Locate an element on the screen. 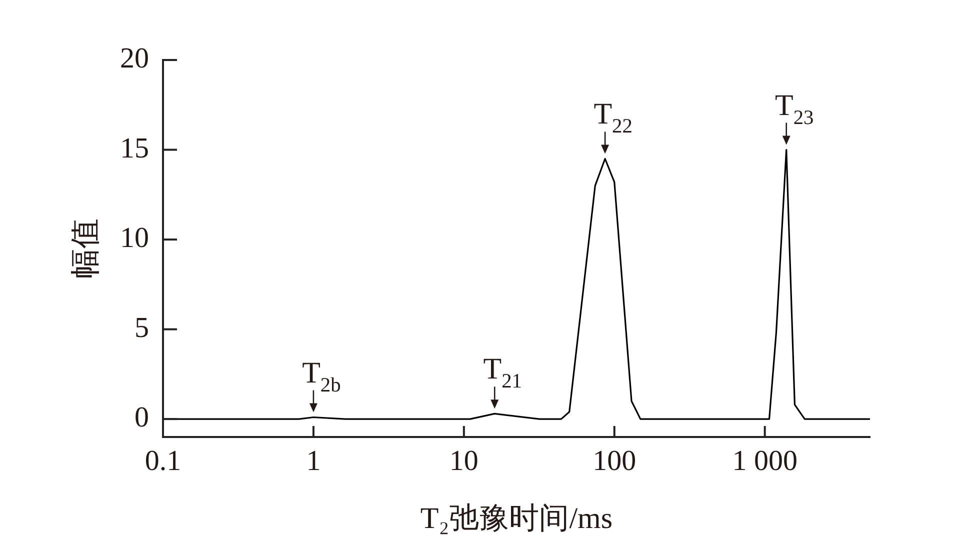 The image size is (978, 557). y-tick-label: 15 is located at coordinates (134, 148).